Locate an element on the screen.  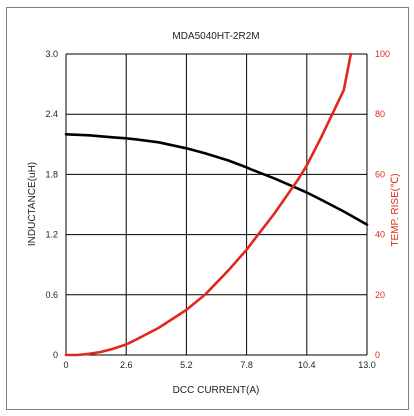
x-axis-label: DCC CURRENT(A) is located at coordinates (216, 390).